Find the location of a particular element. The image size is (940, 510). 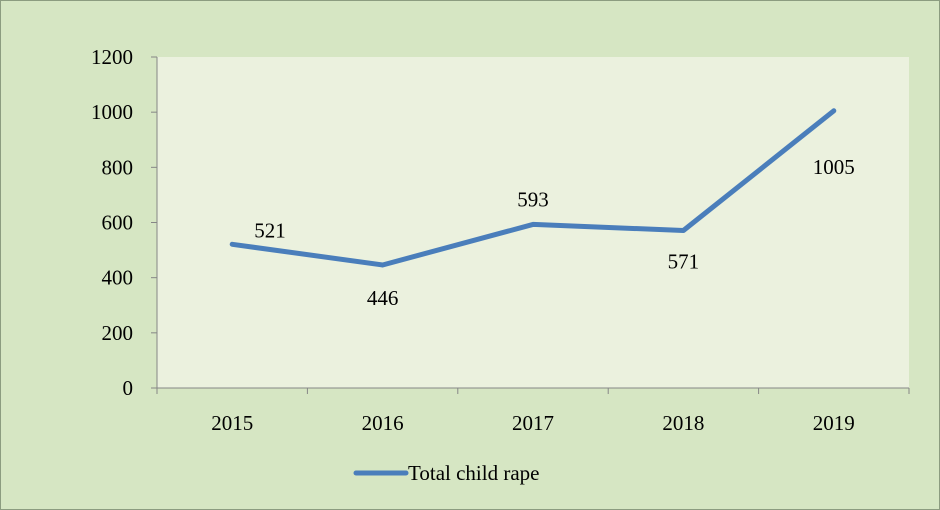

x-tick-label: 2017 is located at coordinates (533, 423).